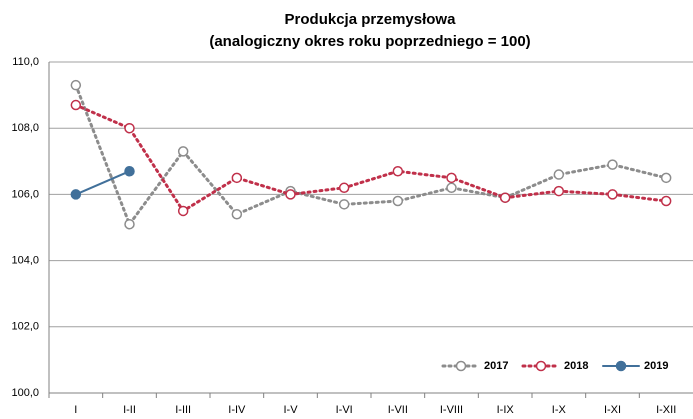 The image size is (693, 419). I want to click on x-tick-label: I-IX, so click(506, 410).